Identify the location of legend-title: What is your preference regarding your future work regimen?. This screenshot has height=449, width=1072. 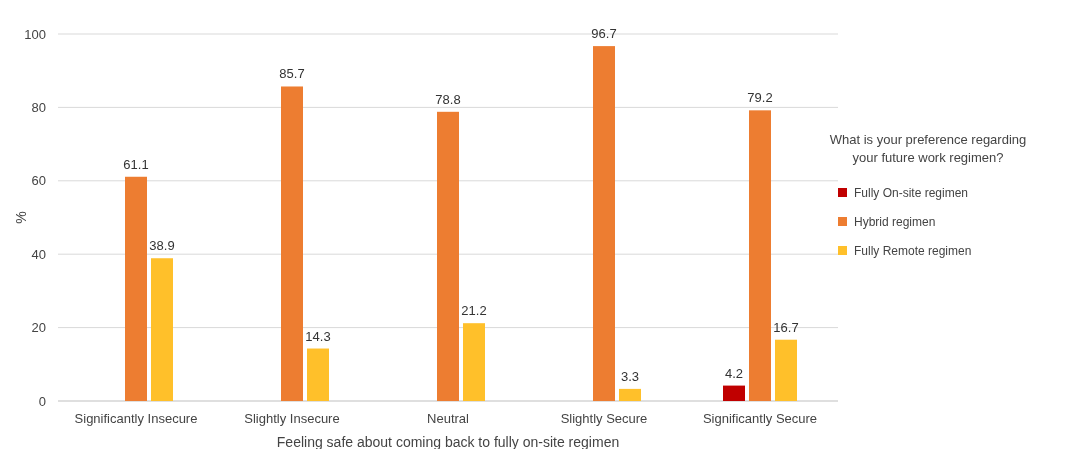
(928, 148).